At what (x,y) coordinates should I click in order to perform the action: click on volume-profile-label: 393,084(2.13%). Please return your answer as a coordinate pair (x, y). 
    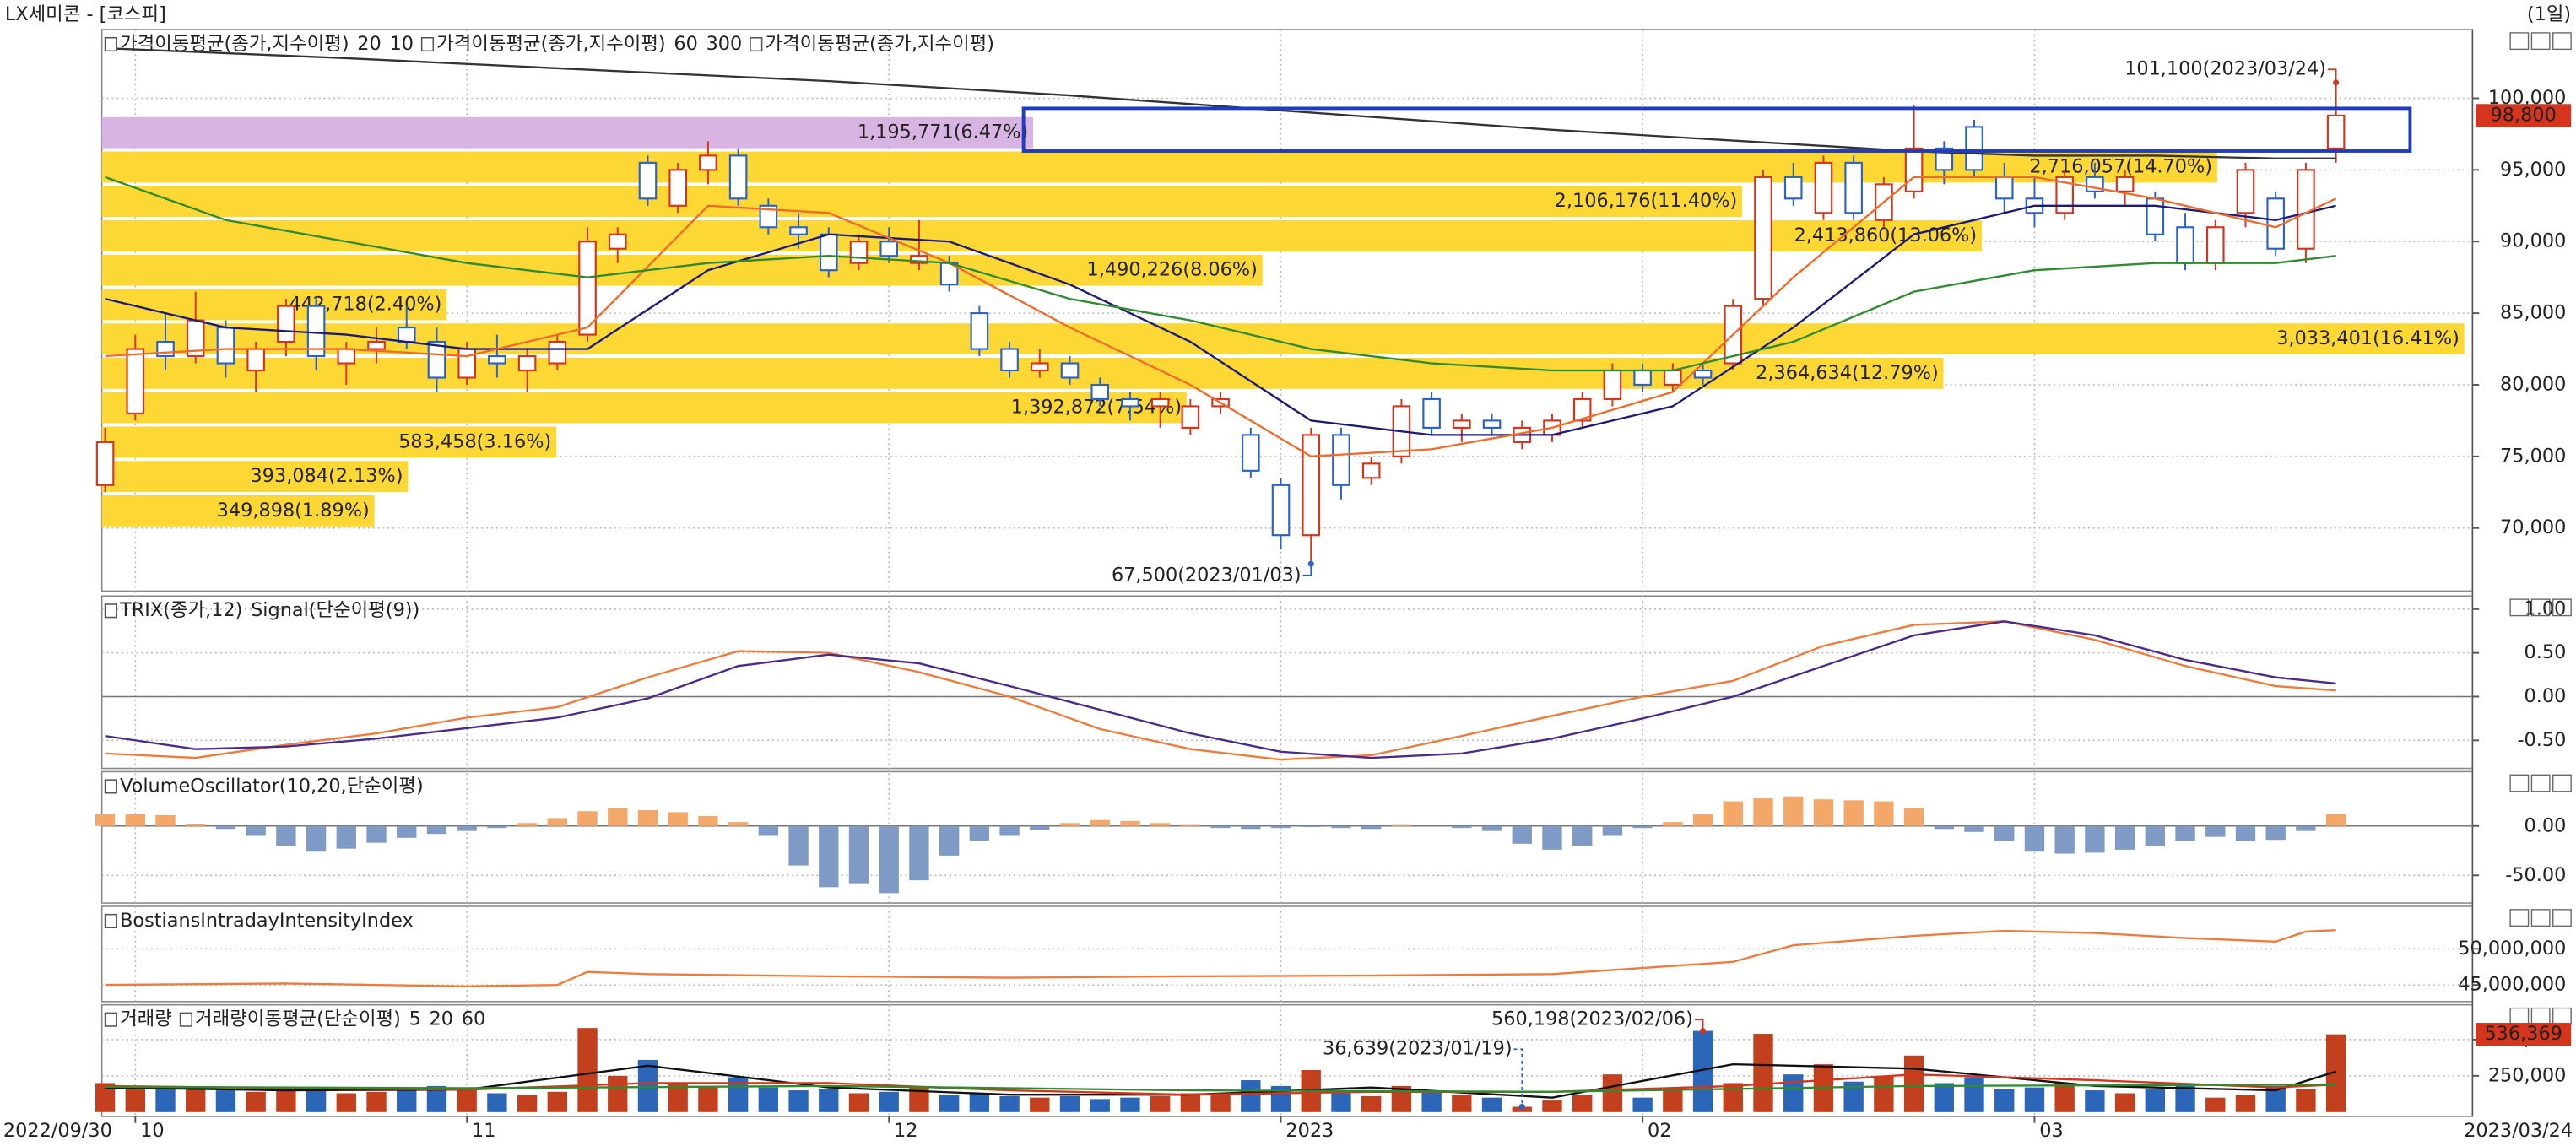
    Looking at the image, I should click on (327, 476).